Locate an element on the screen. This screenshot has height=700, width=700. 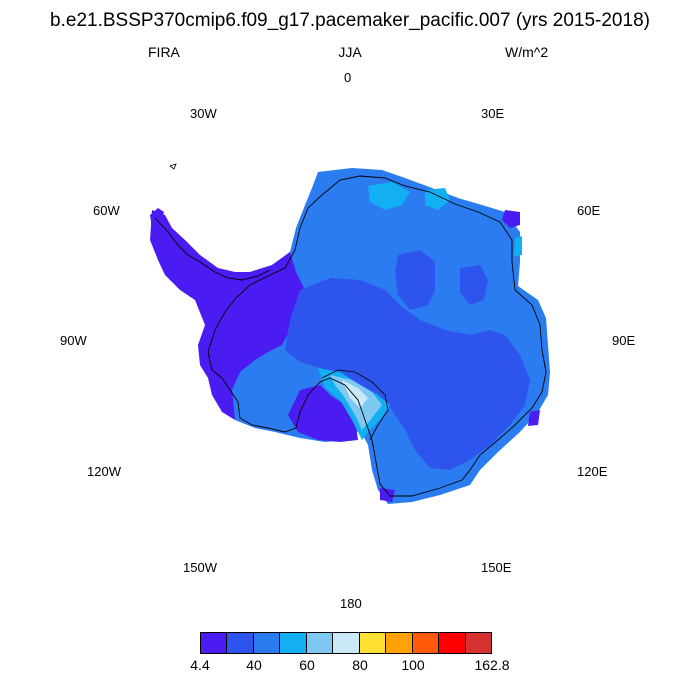
peninsula-tip-purple is located at coordinates (157, 218).